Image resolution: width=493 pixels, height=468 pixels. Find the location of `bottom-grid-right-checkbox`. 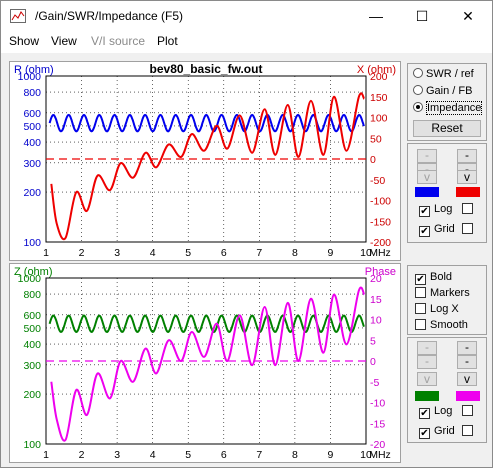

bottom-grid-right-checkbox is located at coordinates (469, 431).